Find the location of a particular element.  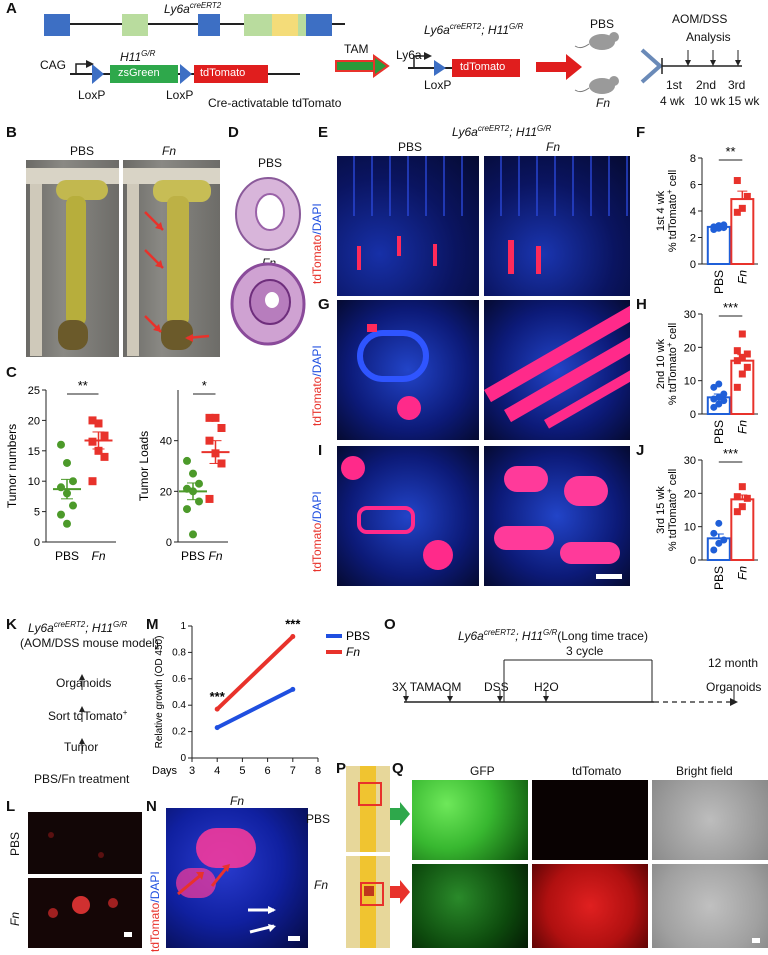

b-pbs-label: PBS is located at coordinates (82, 151).